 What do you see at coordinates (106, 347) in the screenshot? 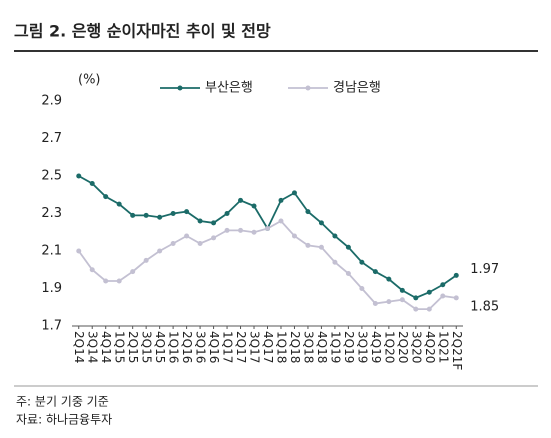
I see `x-tick-label: 4Q14` at bounding box center [106, 347].